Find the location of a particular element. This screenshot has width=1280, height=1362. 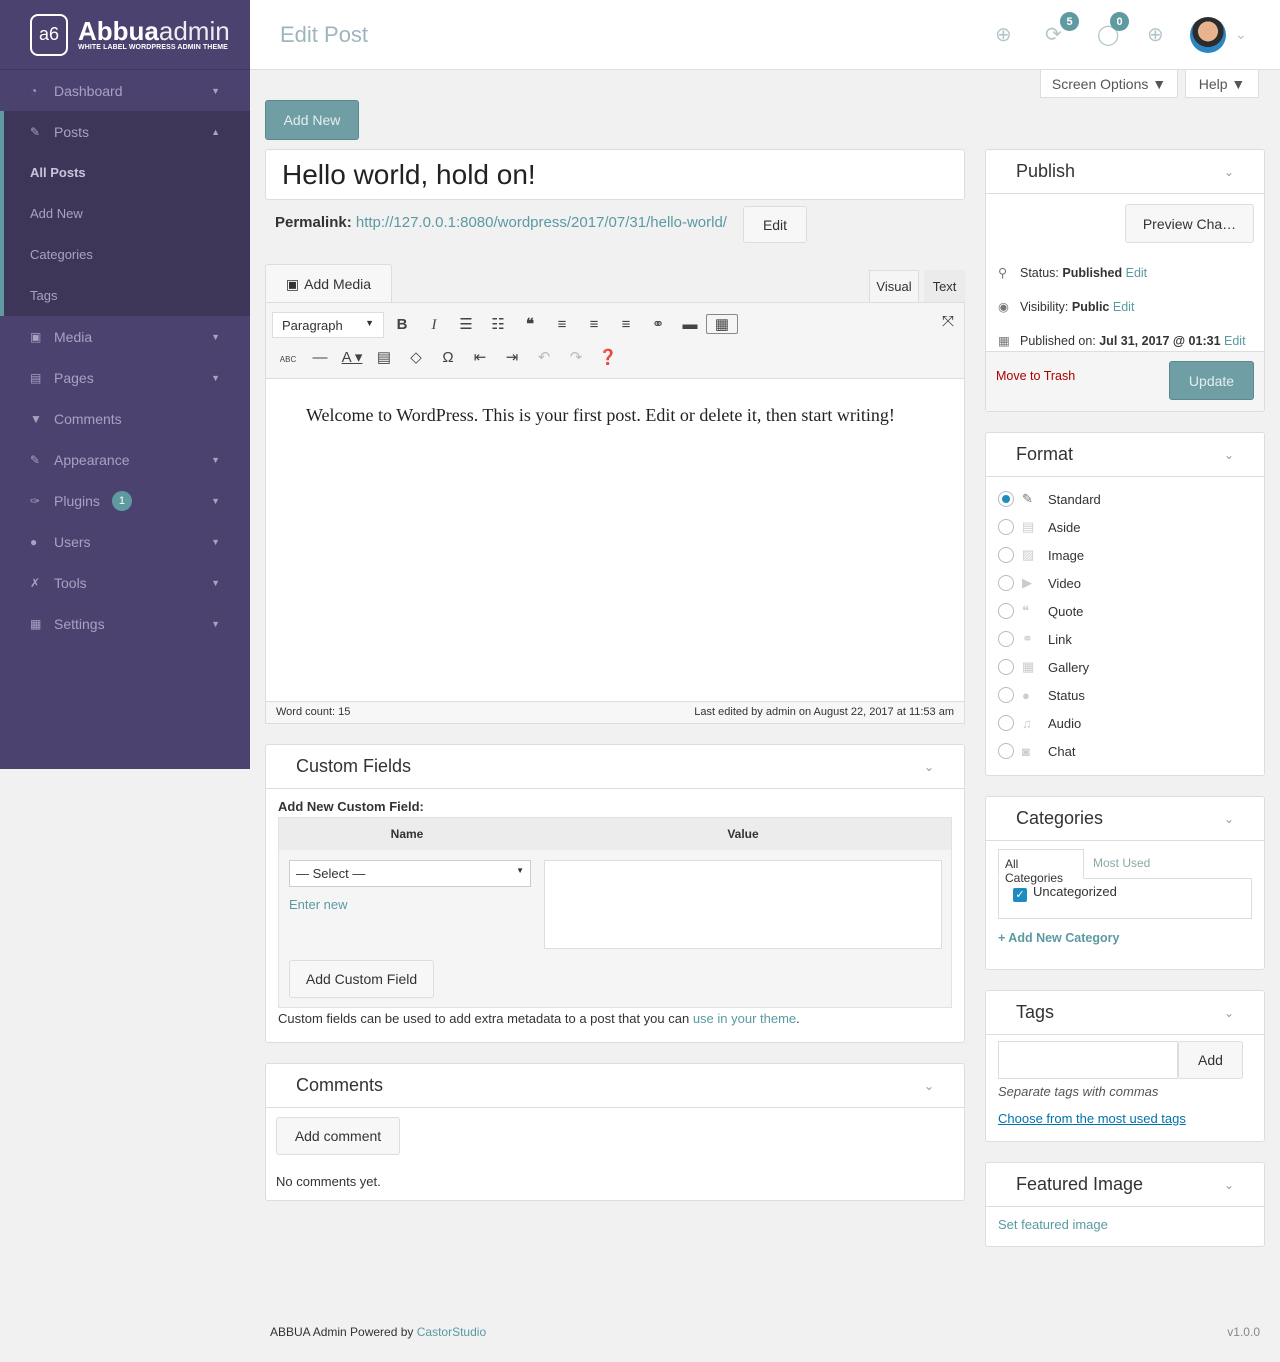

theme-link: use in your theme is located at coordinates (744, 1018).